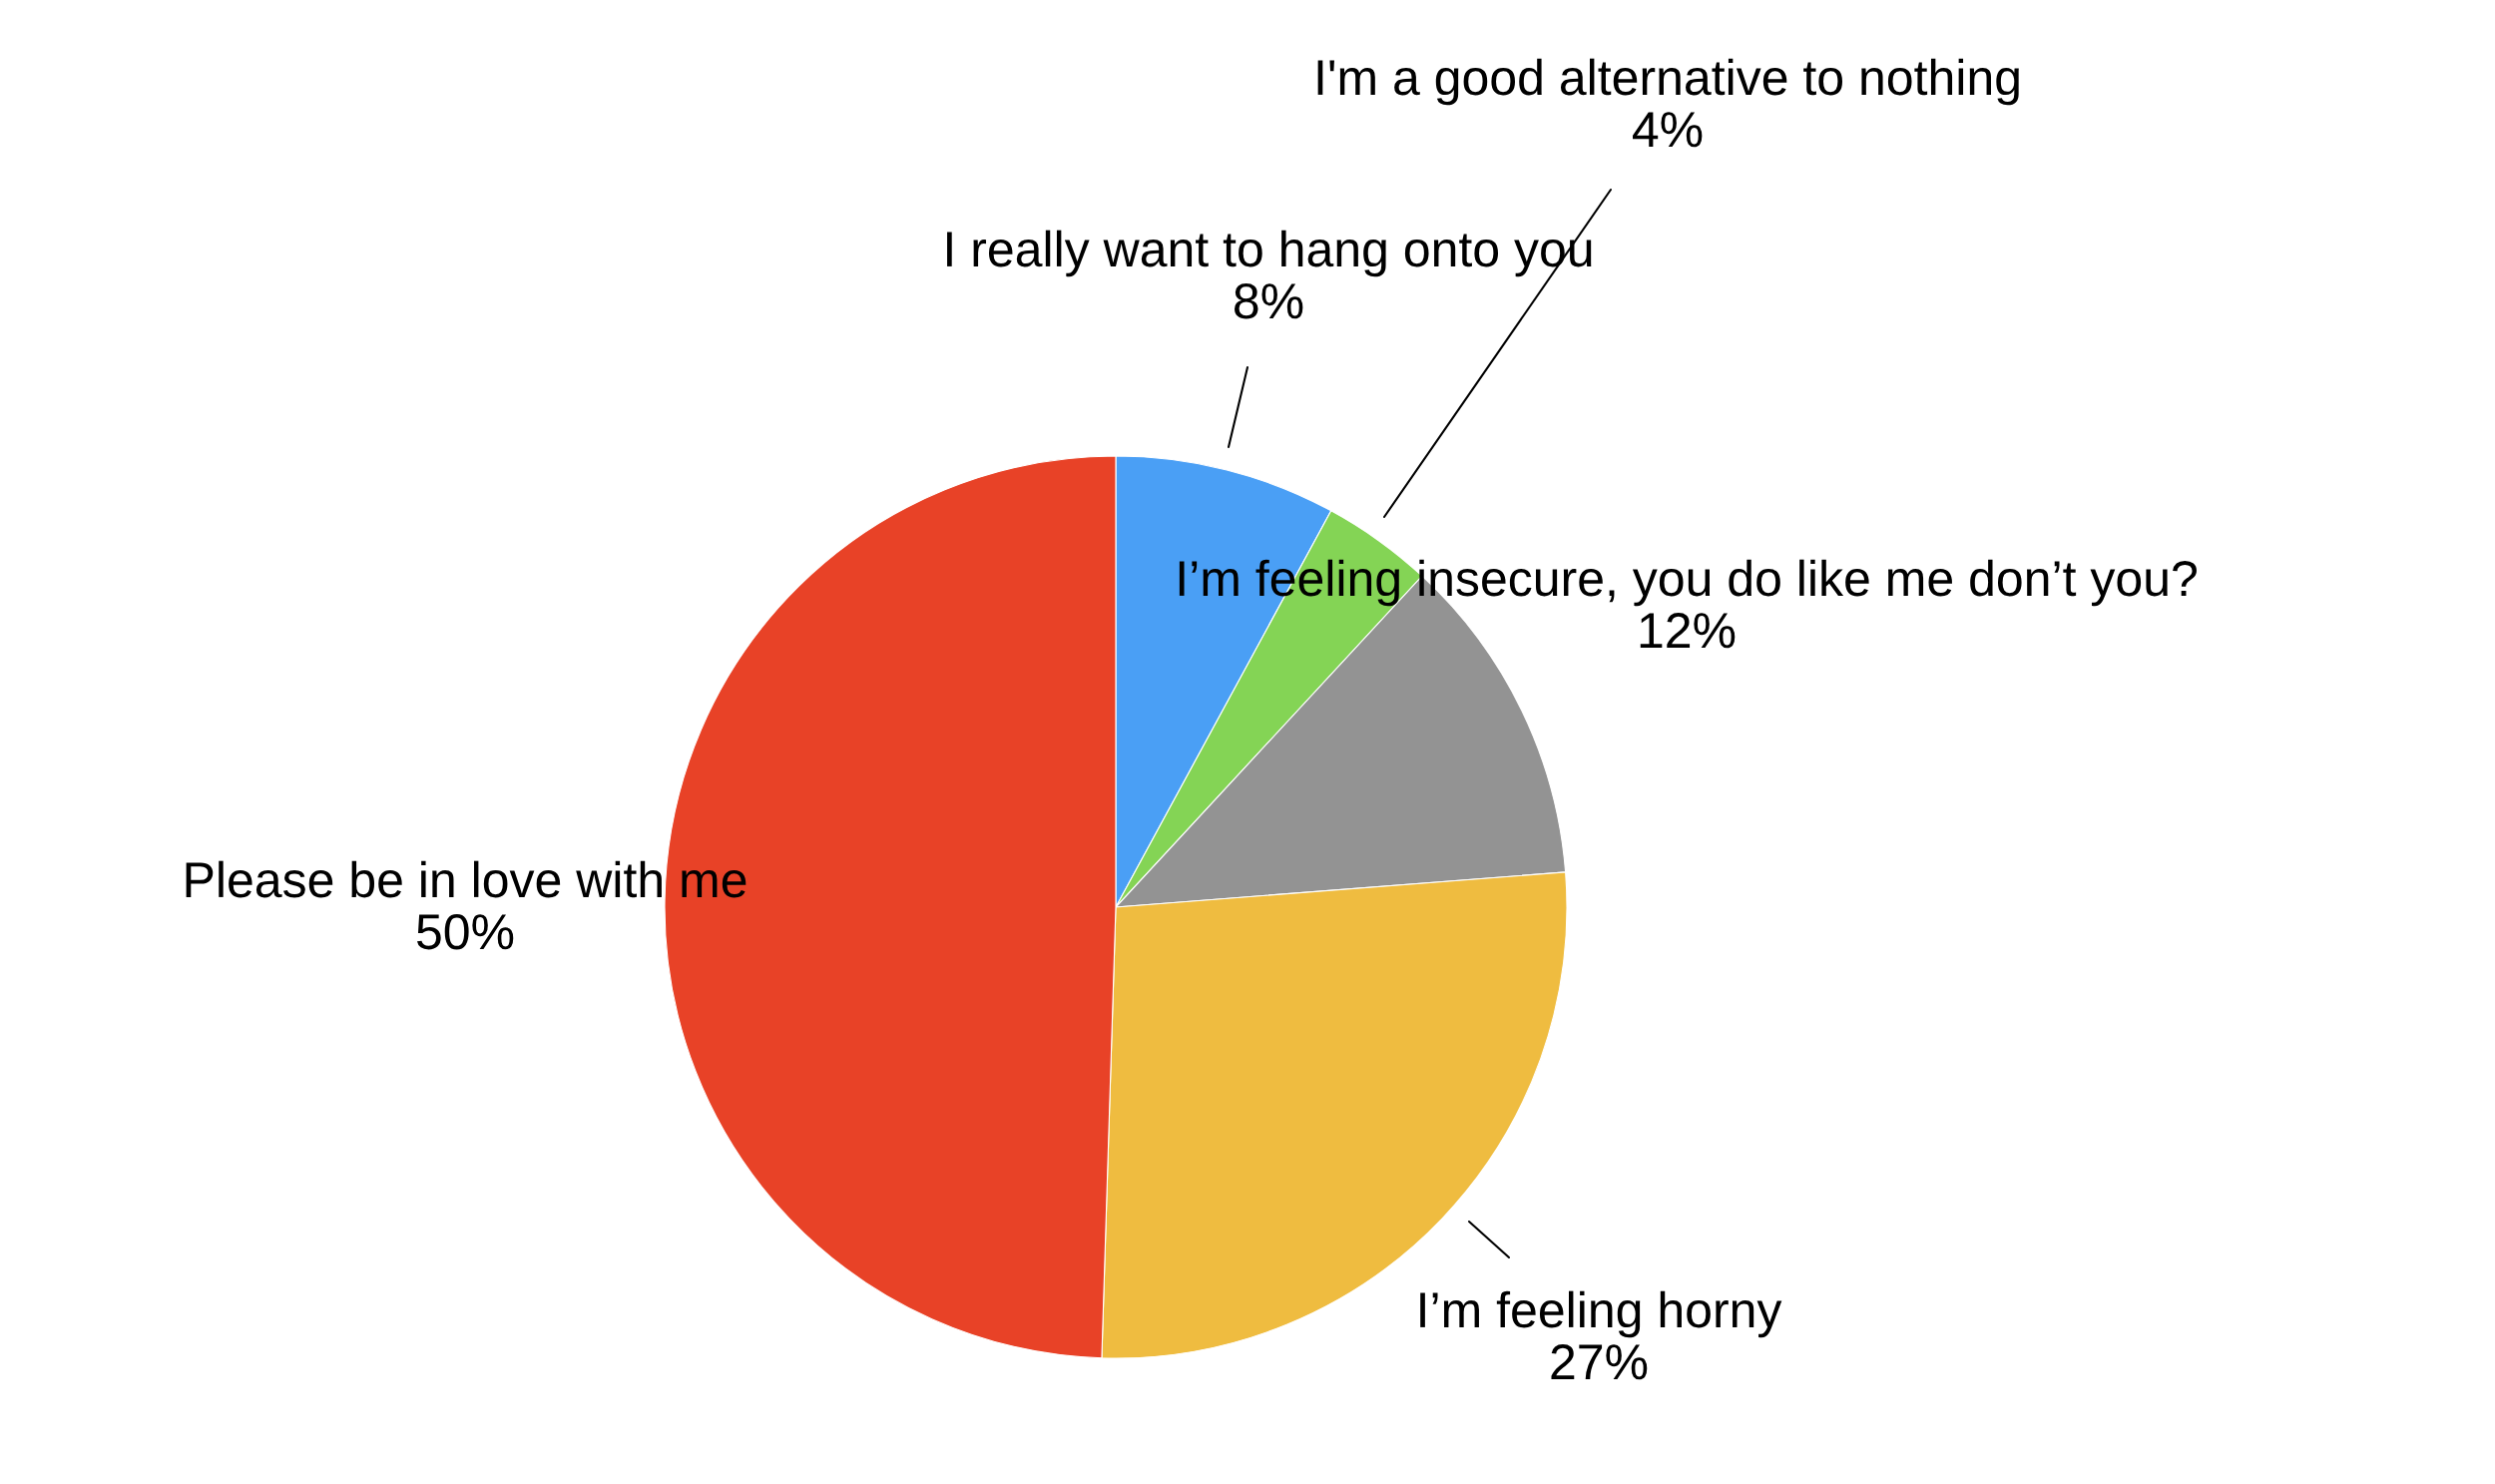  I want to click on slice-label: I’m feeling horny, so click(1601, 1314).